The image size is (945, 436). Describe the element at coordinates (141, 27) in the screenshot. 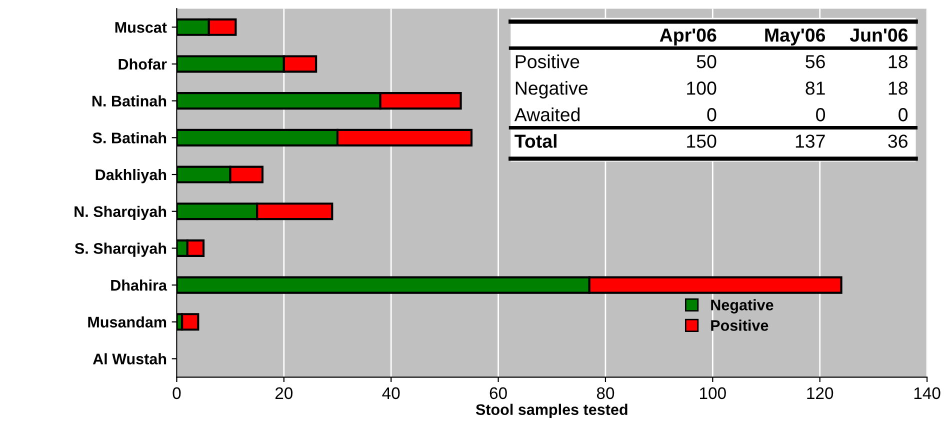

I see `y-tick-label: Muscat` at that location.